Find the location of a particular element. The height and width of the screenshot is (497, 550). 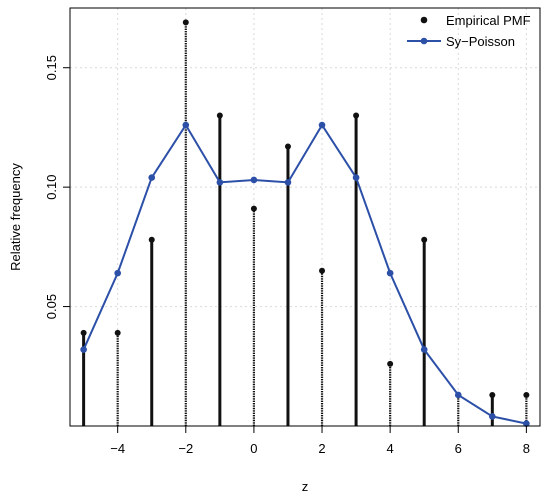

x-tick-label: 6 is located at coordinates (458, 448).